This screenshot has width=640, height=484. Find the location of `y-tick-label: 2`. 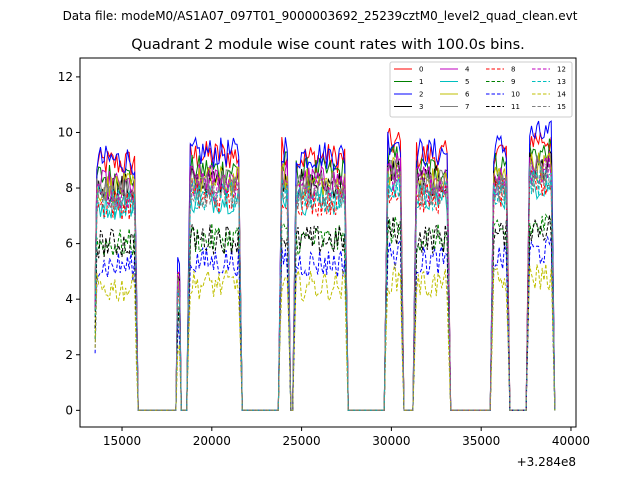

y-tick-label: 2 is located at coordinates (69, 355).